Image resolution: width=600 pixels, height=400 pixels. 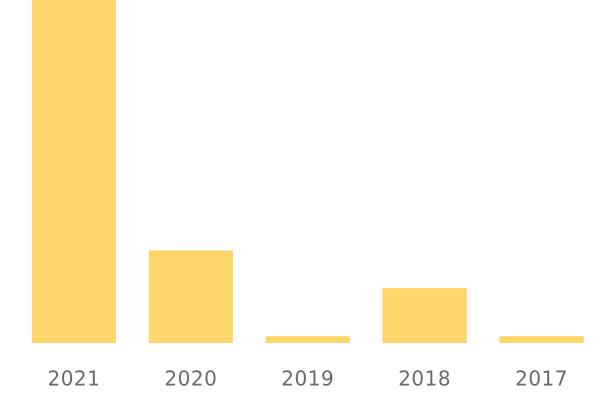 I want to click on x-tick-label: 2019, so click(x=307, y=379).